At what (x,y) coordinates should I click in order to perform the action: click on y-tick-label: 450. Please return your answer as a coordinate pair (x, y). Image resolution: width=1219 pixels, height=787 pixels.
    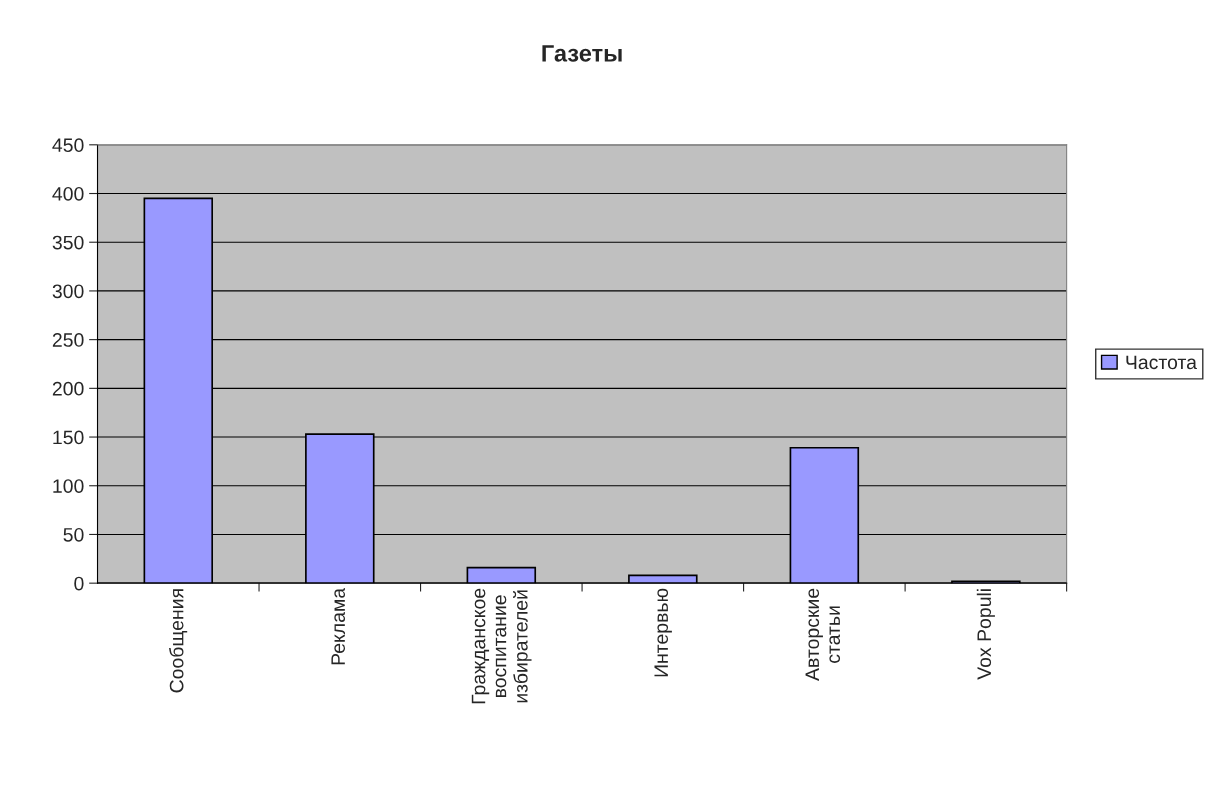
    Looking at the image, I should click on (68, 145).